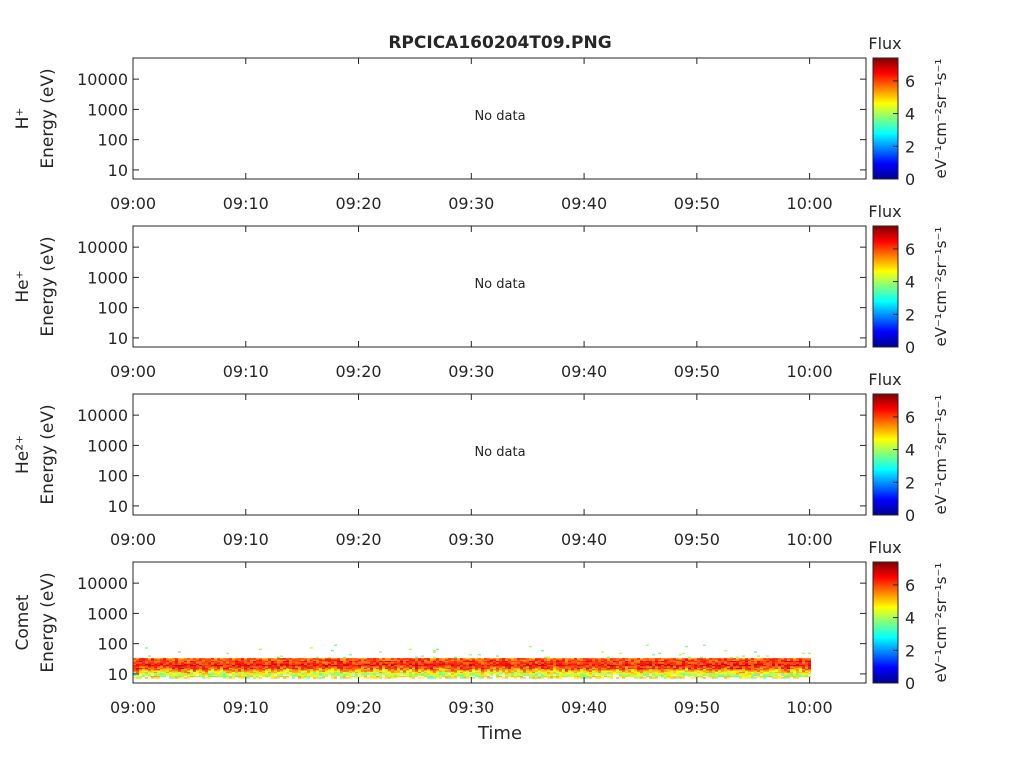 The height and width of the screenshot is (768, 1024). I want to click on y-tick-label: 100, so click(112, 308).